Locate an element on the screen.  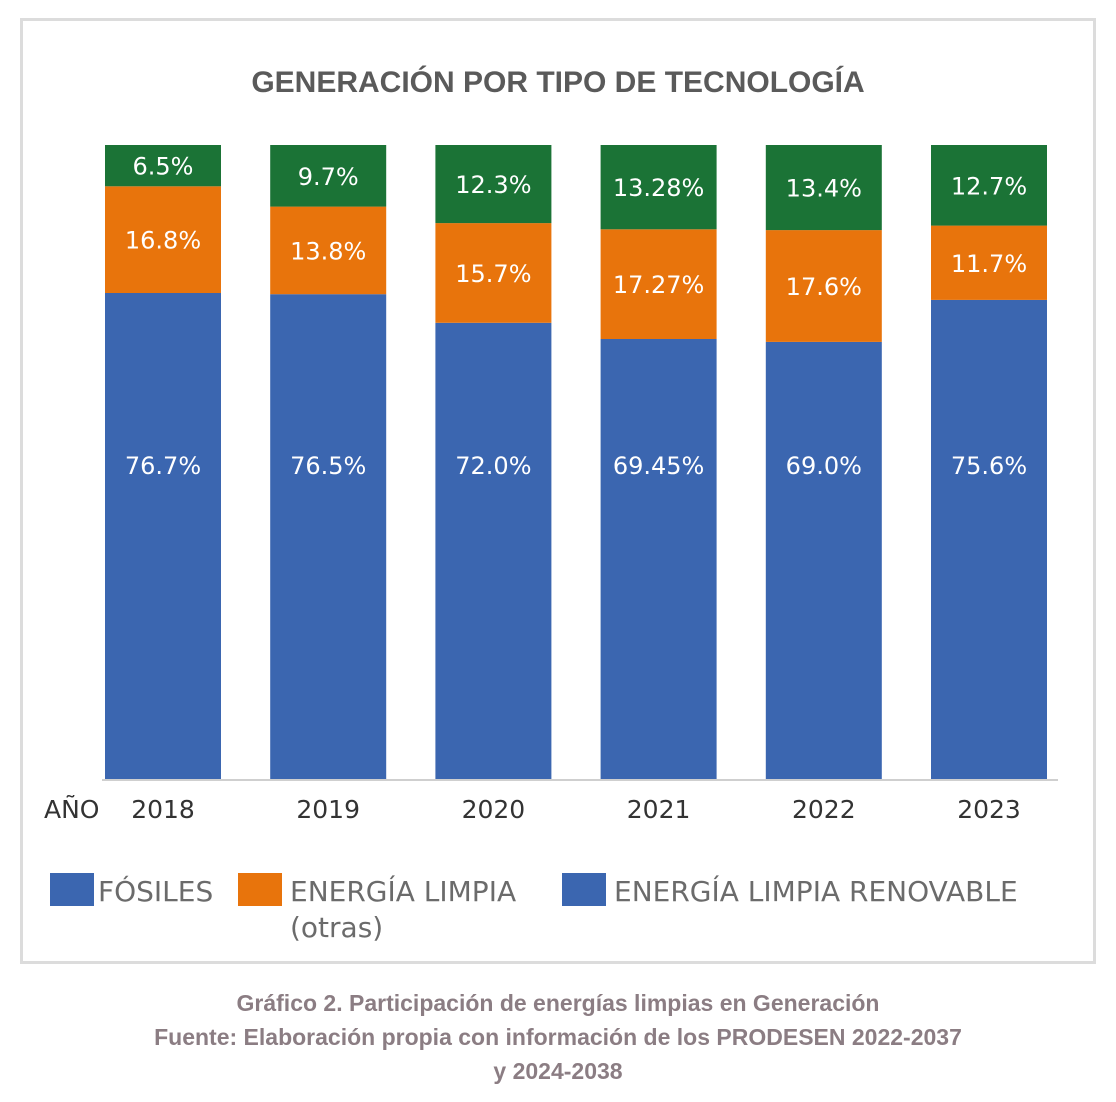
chart-title: GENERACIÓN POR TIPO DE TECNOLOGÍA is located at coordinates (557, 82).